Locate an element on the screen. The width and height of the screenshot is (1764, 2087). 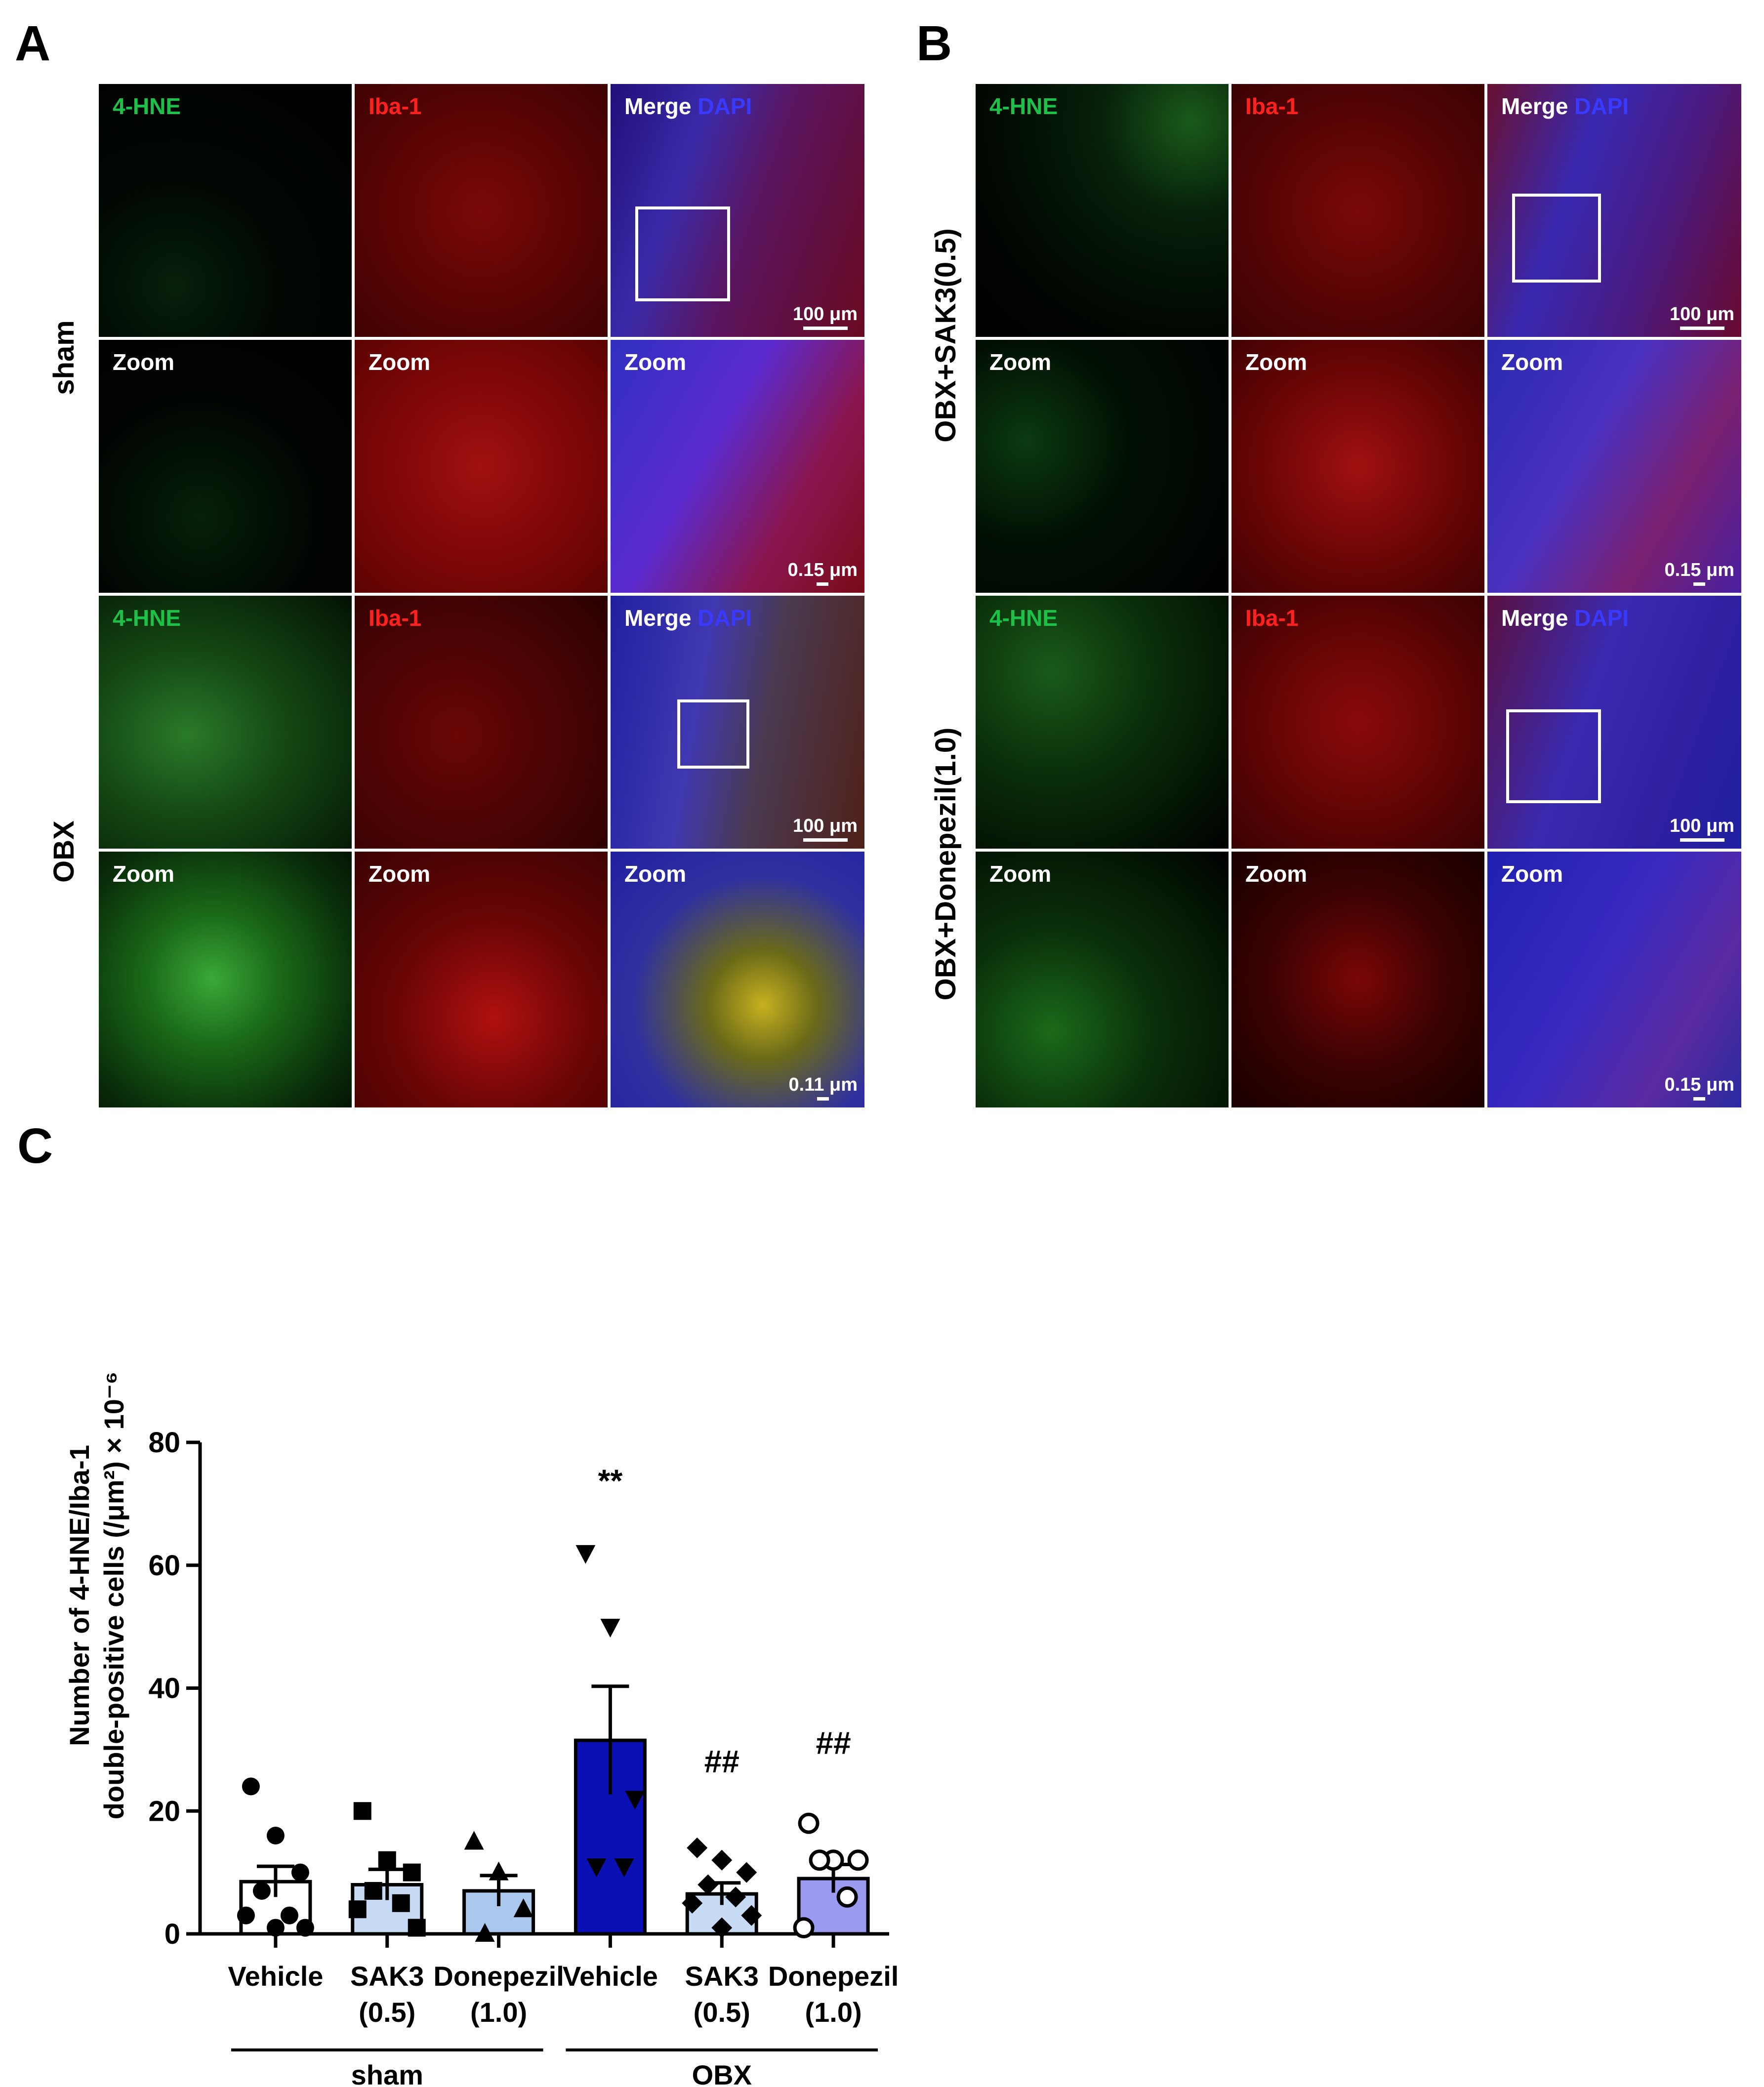
image-sham-merge: Merge DAPI 100 μm is located at coordinates (737, 210).